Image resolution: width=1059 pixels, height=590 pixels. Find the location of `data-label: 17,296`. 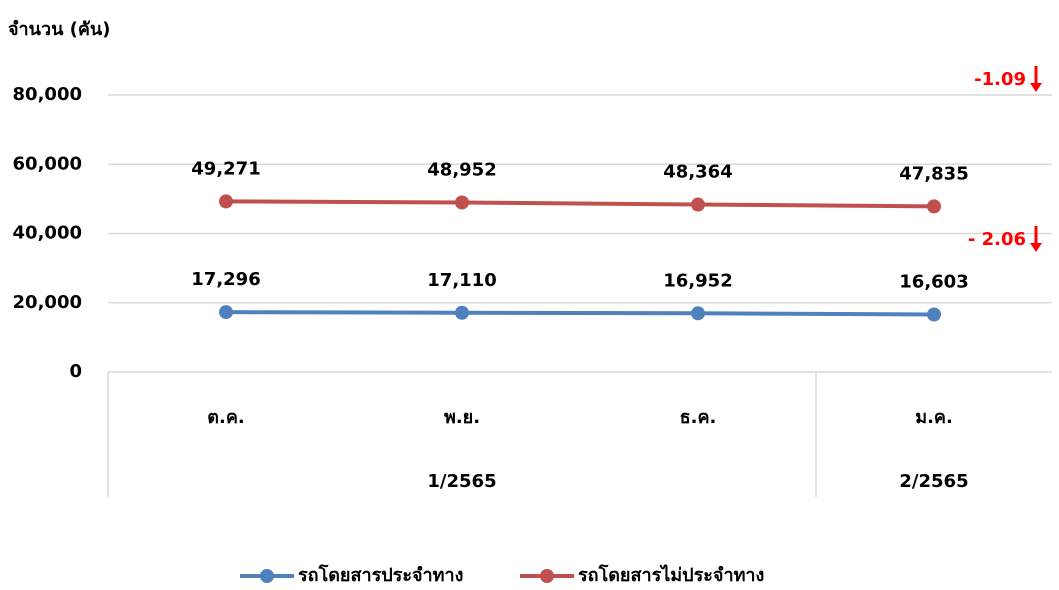

data-label: 17,296 is located at coordinates (225, 279).